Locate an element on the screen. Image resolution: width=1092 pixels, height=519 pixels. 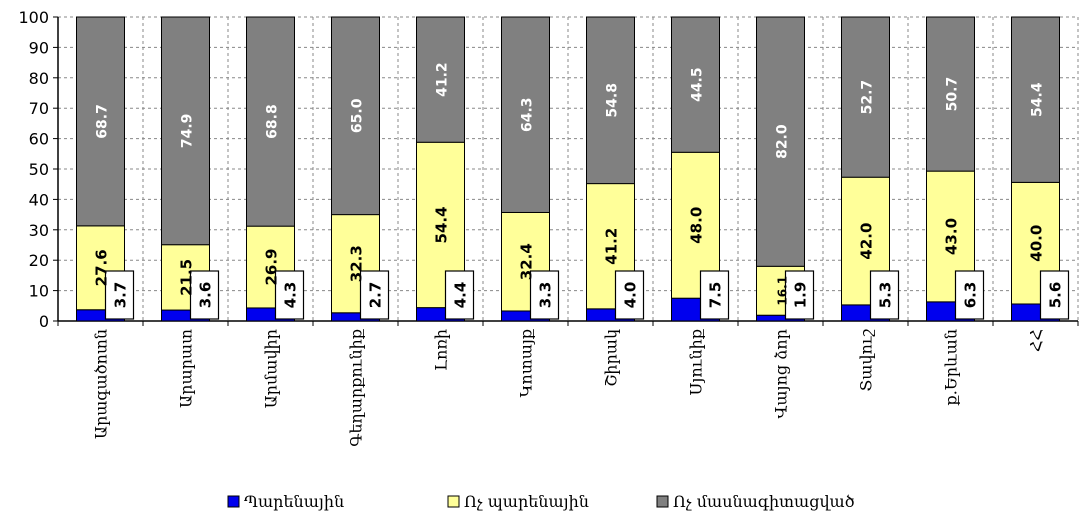
data-label: 48.0 is located at coordinates (697, 225).